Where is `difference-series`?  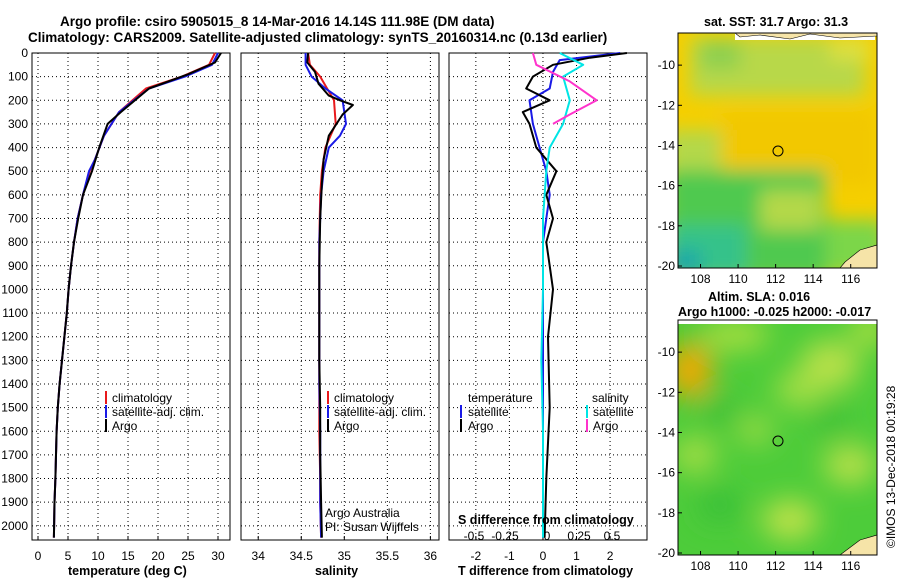
difference-series is located at coordinates (574, 295).